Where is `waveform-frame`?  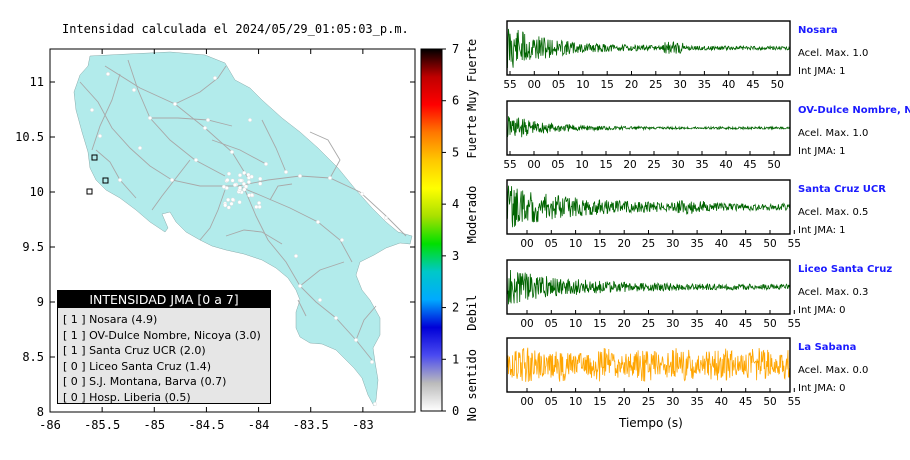 waveform-frame is located at coordinates (648, 48).